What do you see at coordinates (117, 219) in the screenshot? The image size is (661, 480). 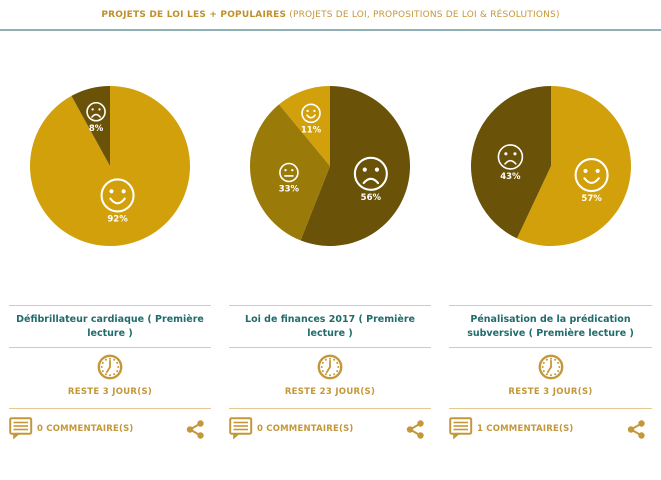 I see `pie-slice-percentage: 92%` at bounding box center [117, 219].